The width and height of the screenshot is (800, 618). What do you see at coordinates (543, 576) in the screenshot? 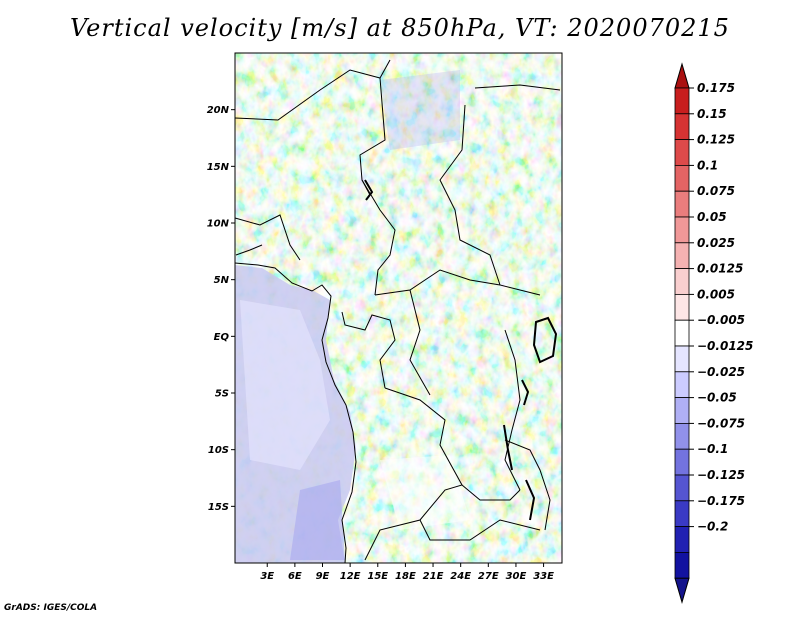
I see `x-tick-label: 33E` at bounding box center [543, 576].